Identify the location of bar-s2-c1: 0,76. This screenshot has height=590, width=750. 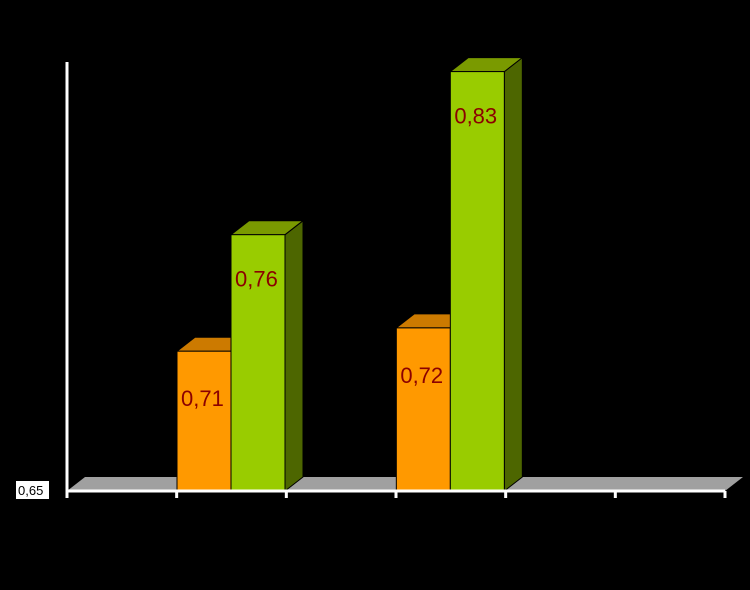
(267, 356).